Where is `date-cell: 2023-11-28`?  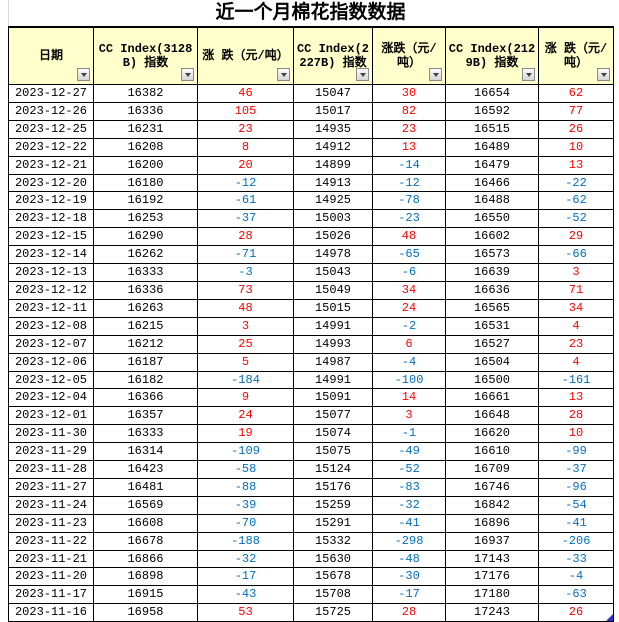
date-cell: 2023-11-28 is located at coordinates (51, 469).